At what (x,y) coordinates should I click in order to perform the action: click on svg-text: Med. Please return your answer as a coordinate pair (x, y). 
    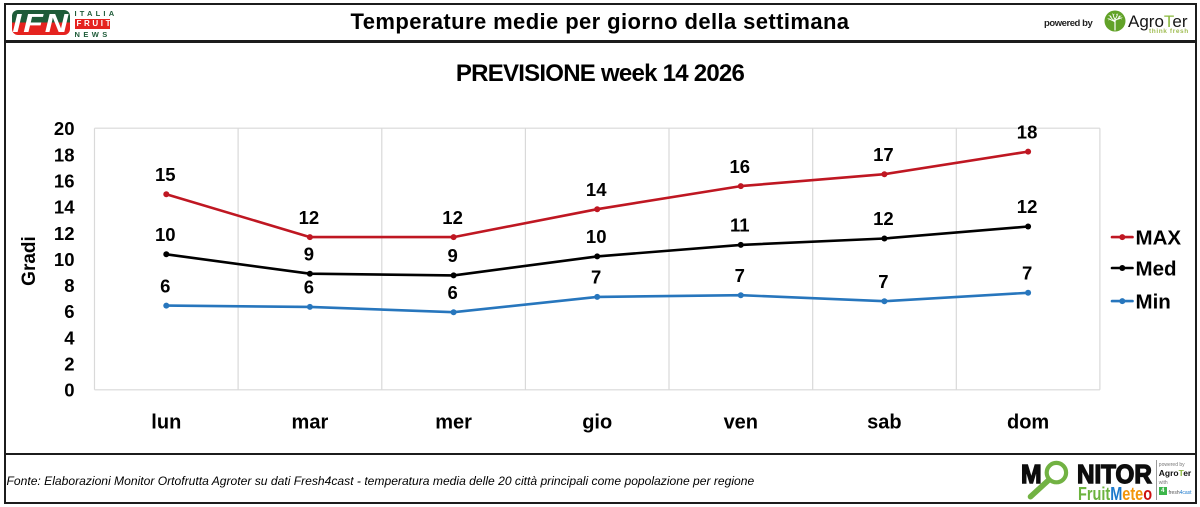
    Looking at the image, I should click on (1156, 268).